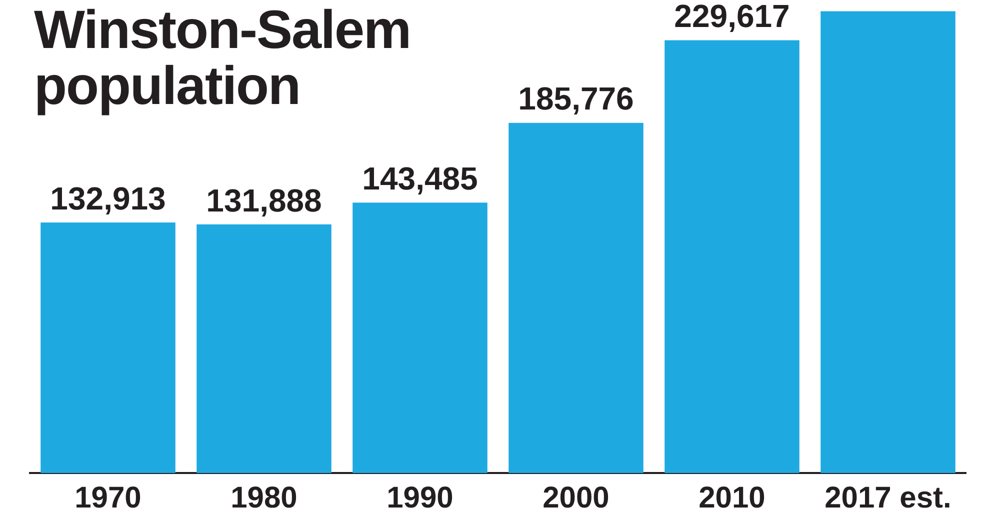  What do you see at coordinates (108, 198) in the screenshot?
I see `data-label: 132,913` at bounding box center [108, 198].